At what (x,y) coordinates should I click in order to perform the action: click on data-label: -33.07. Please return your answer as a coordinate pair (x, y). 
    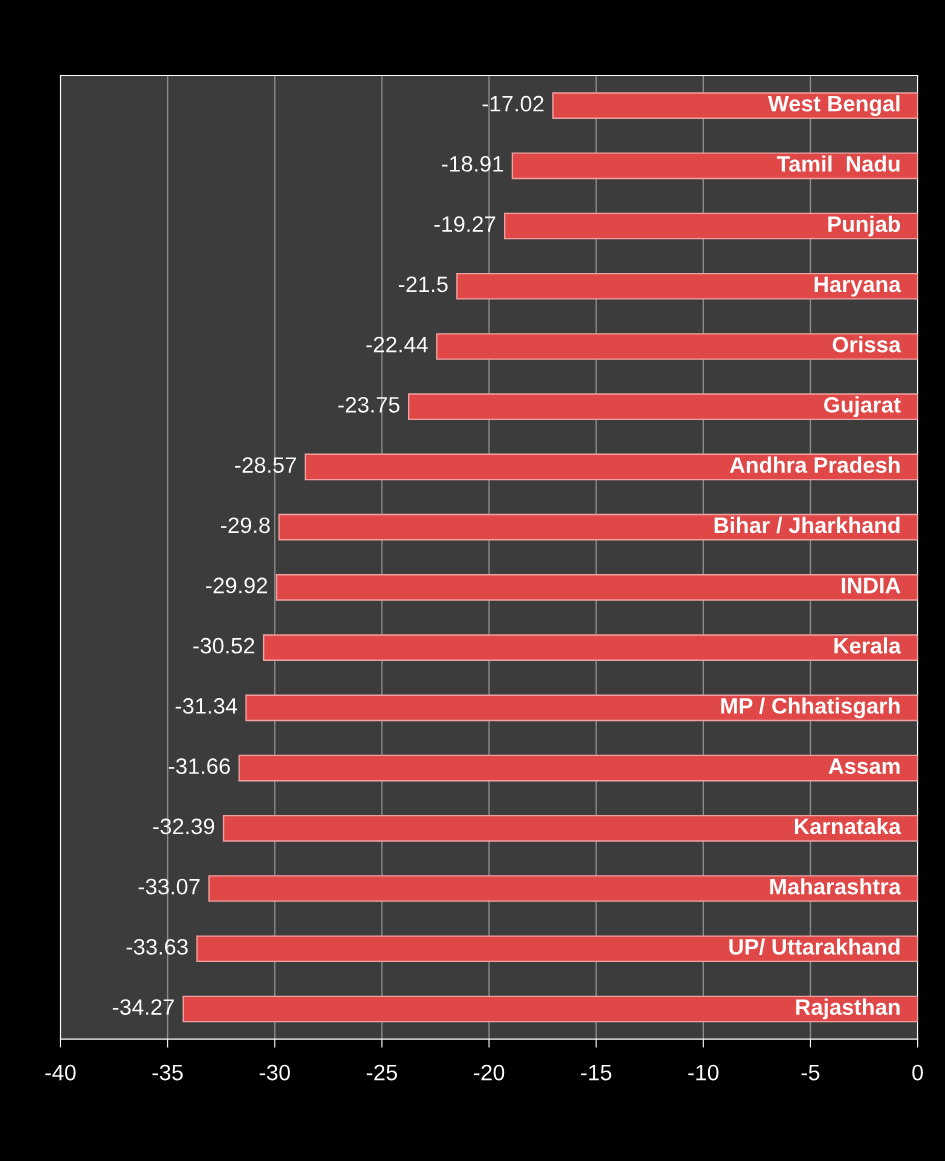
    Looking at the image, I should click on (169, 886).